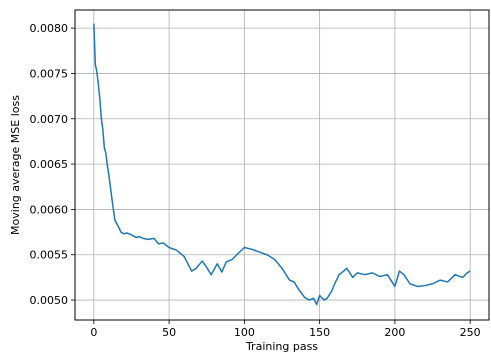 Image resolution: width=491 pixels, height=356 pixels. I want to click on y-tick-label: 0.0055, so click(49, 255).